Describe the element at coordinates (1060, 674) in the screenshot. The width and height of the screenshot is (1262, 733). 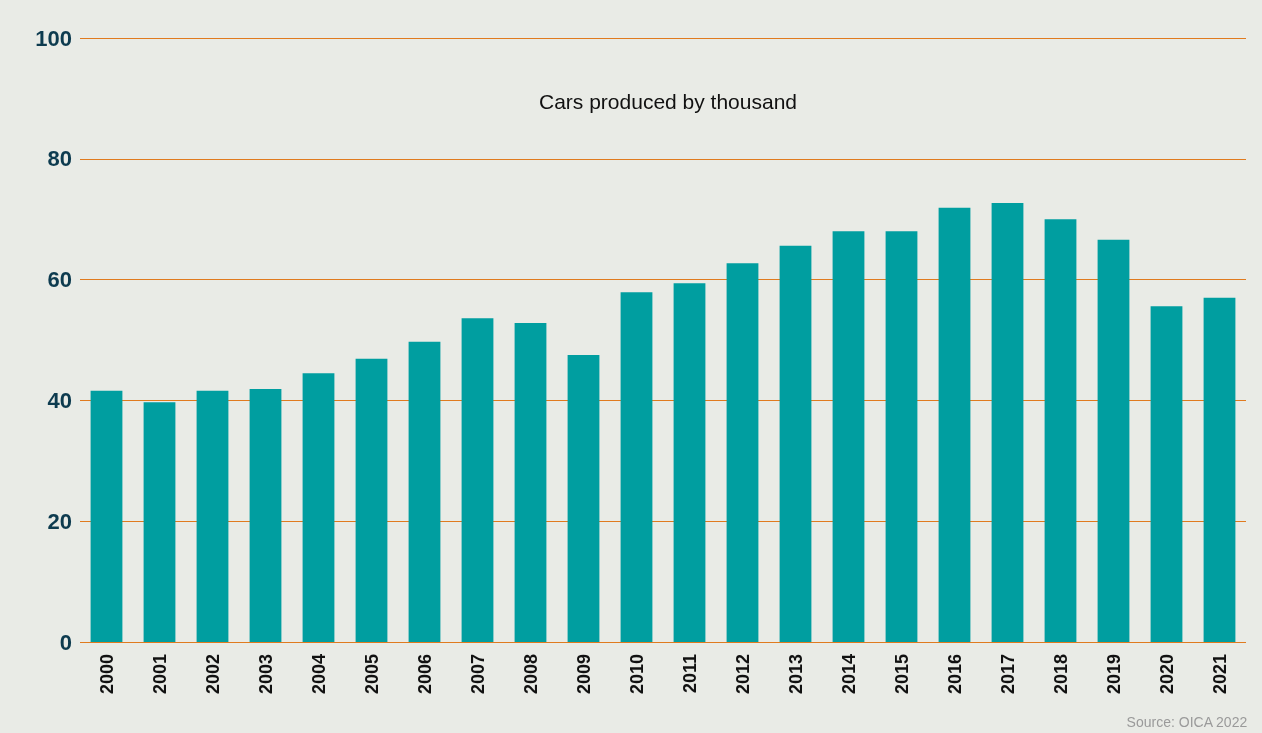
I see `x-tick-label: 2018` at that location.